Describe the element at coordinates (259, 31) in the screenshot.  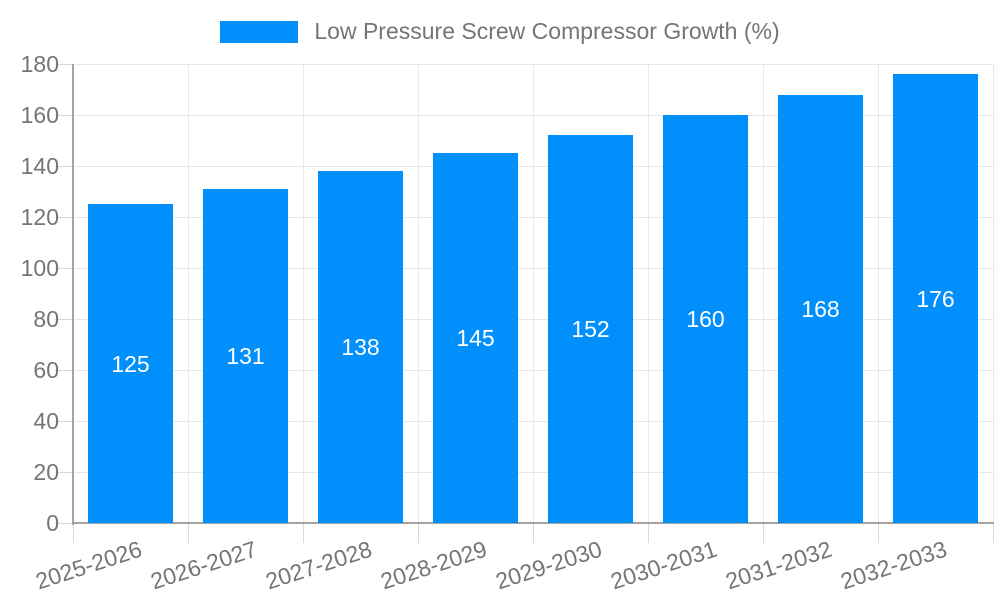
I see `legend-swatch-icon` at that location.